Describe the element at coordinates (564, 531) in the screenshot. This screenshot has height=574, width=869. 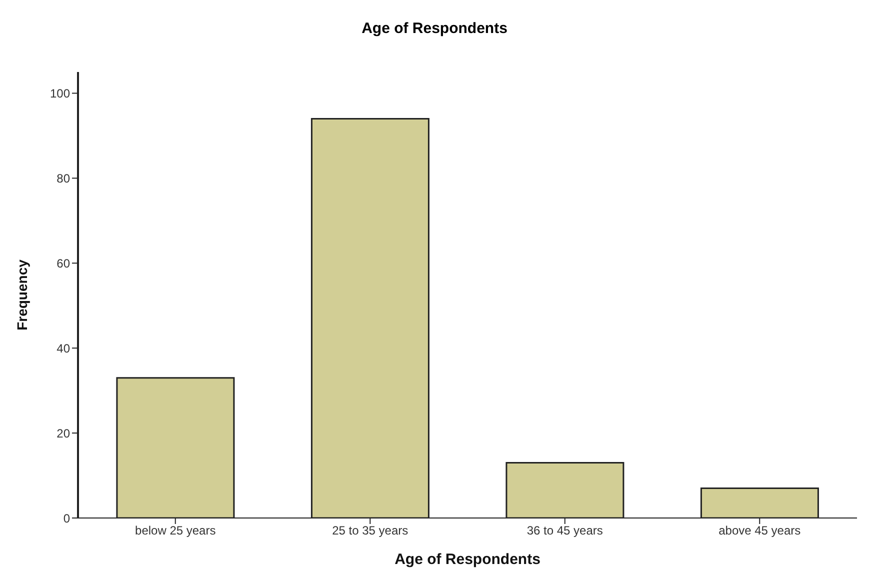
I see `x-tick-label: 36 to 45 years` at that location.